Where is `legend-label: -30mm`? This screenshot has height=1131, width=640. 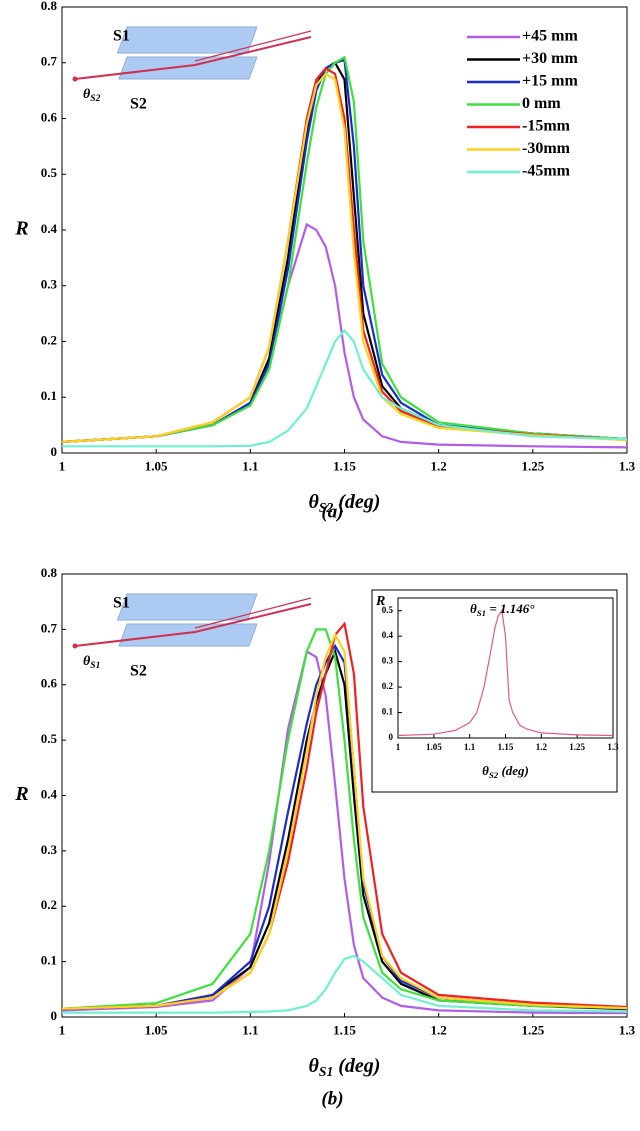
legend-label: -30mm is located at coordinates (546, 148).